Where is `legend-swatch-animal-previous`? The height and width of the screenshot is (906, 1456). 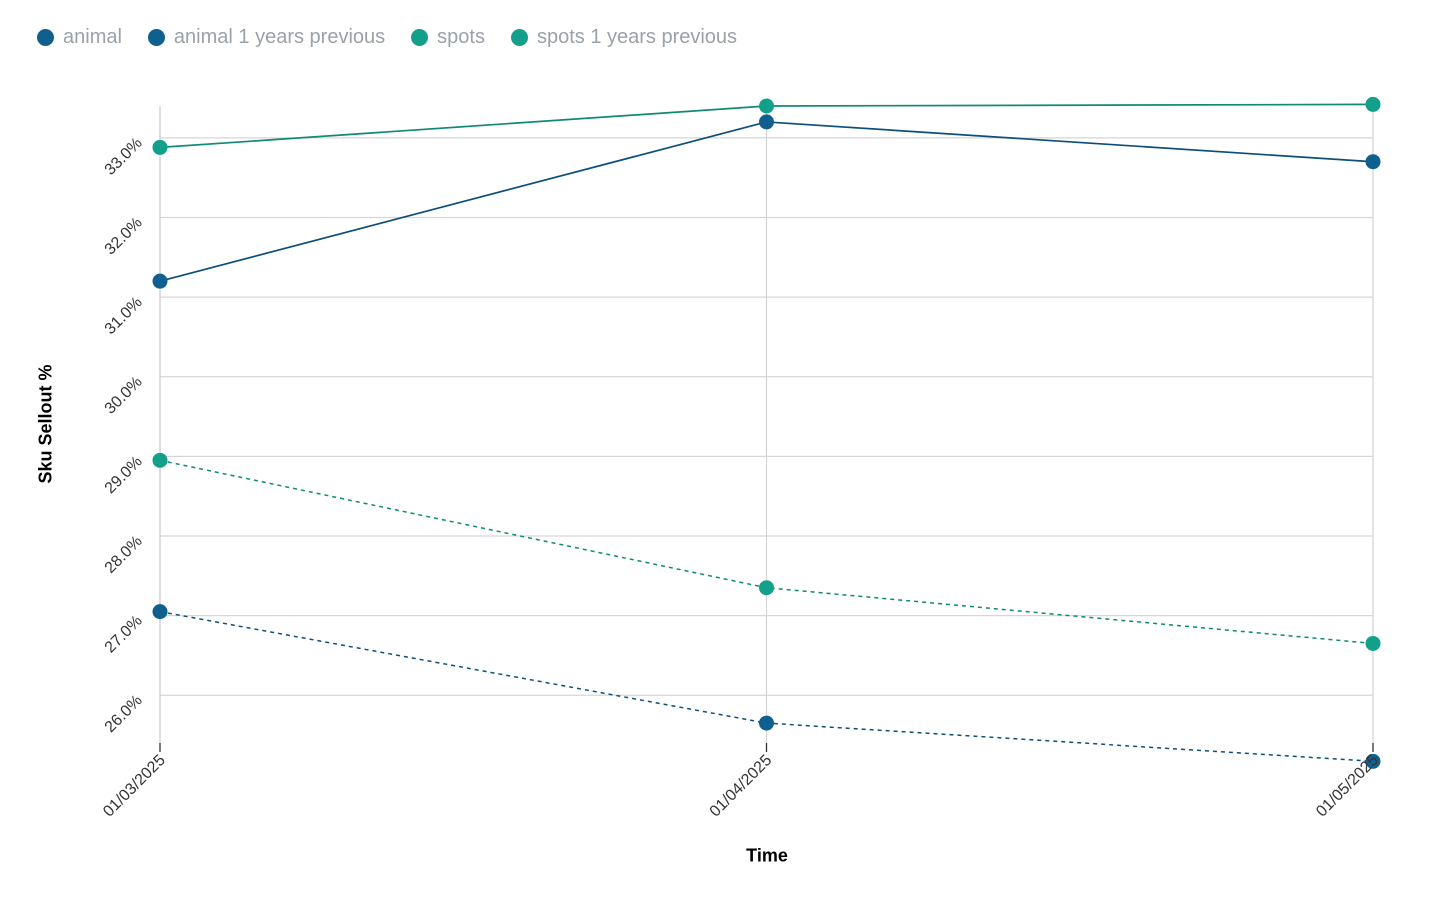 legend-swatch-animal-previous is located at coordinates (156, 37).